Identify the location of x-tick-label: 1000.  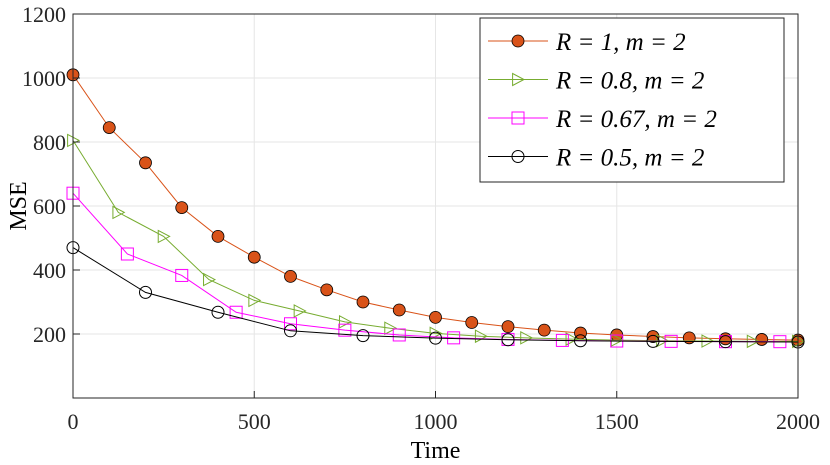
(436, 421).